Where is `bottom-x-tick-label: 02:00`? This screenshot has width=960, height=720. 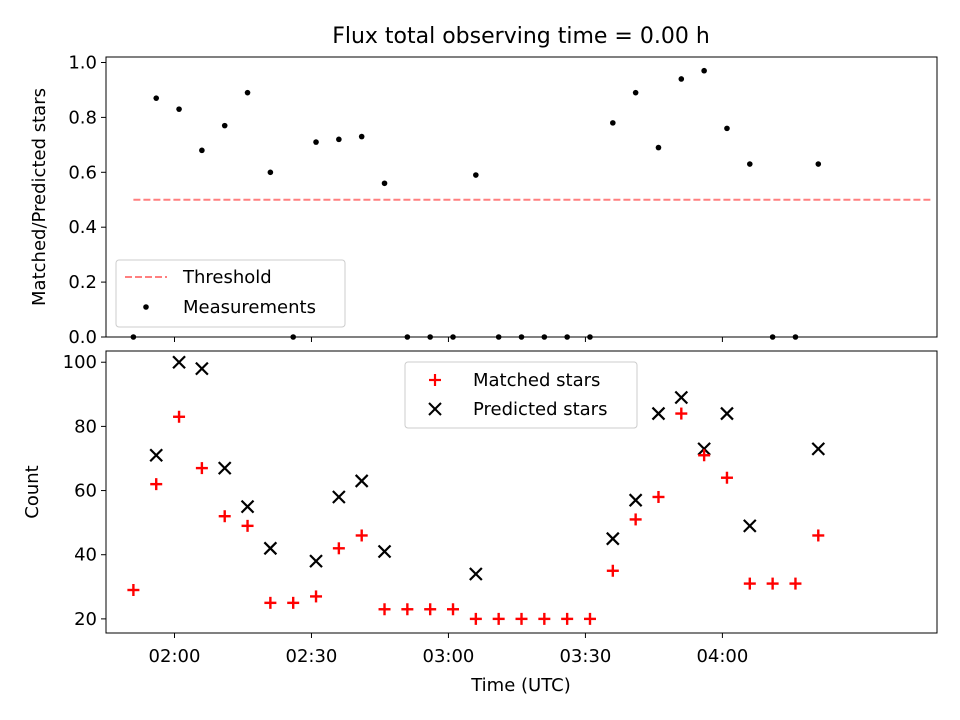
bottom-x-tick-label: 02:00 is located at coordinates (175, 656).